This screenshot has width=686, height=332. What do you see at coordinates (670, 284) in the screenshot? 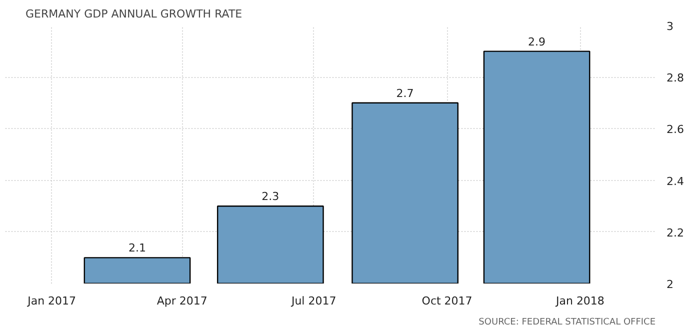
I see `y-tick-label: 2` at bounding box center [670, 284].